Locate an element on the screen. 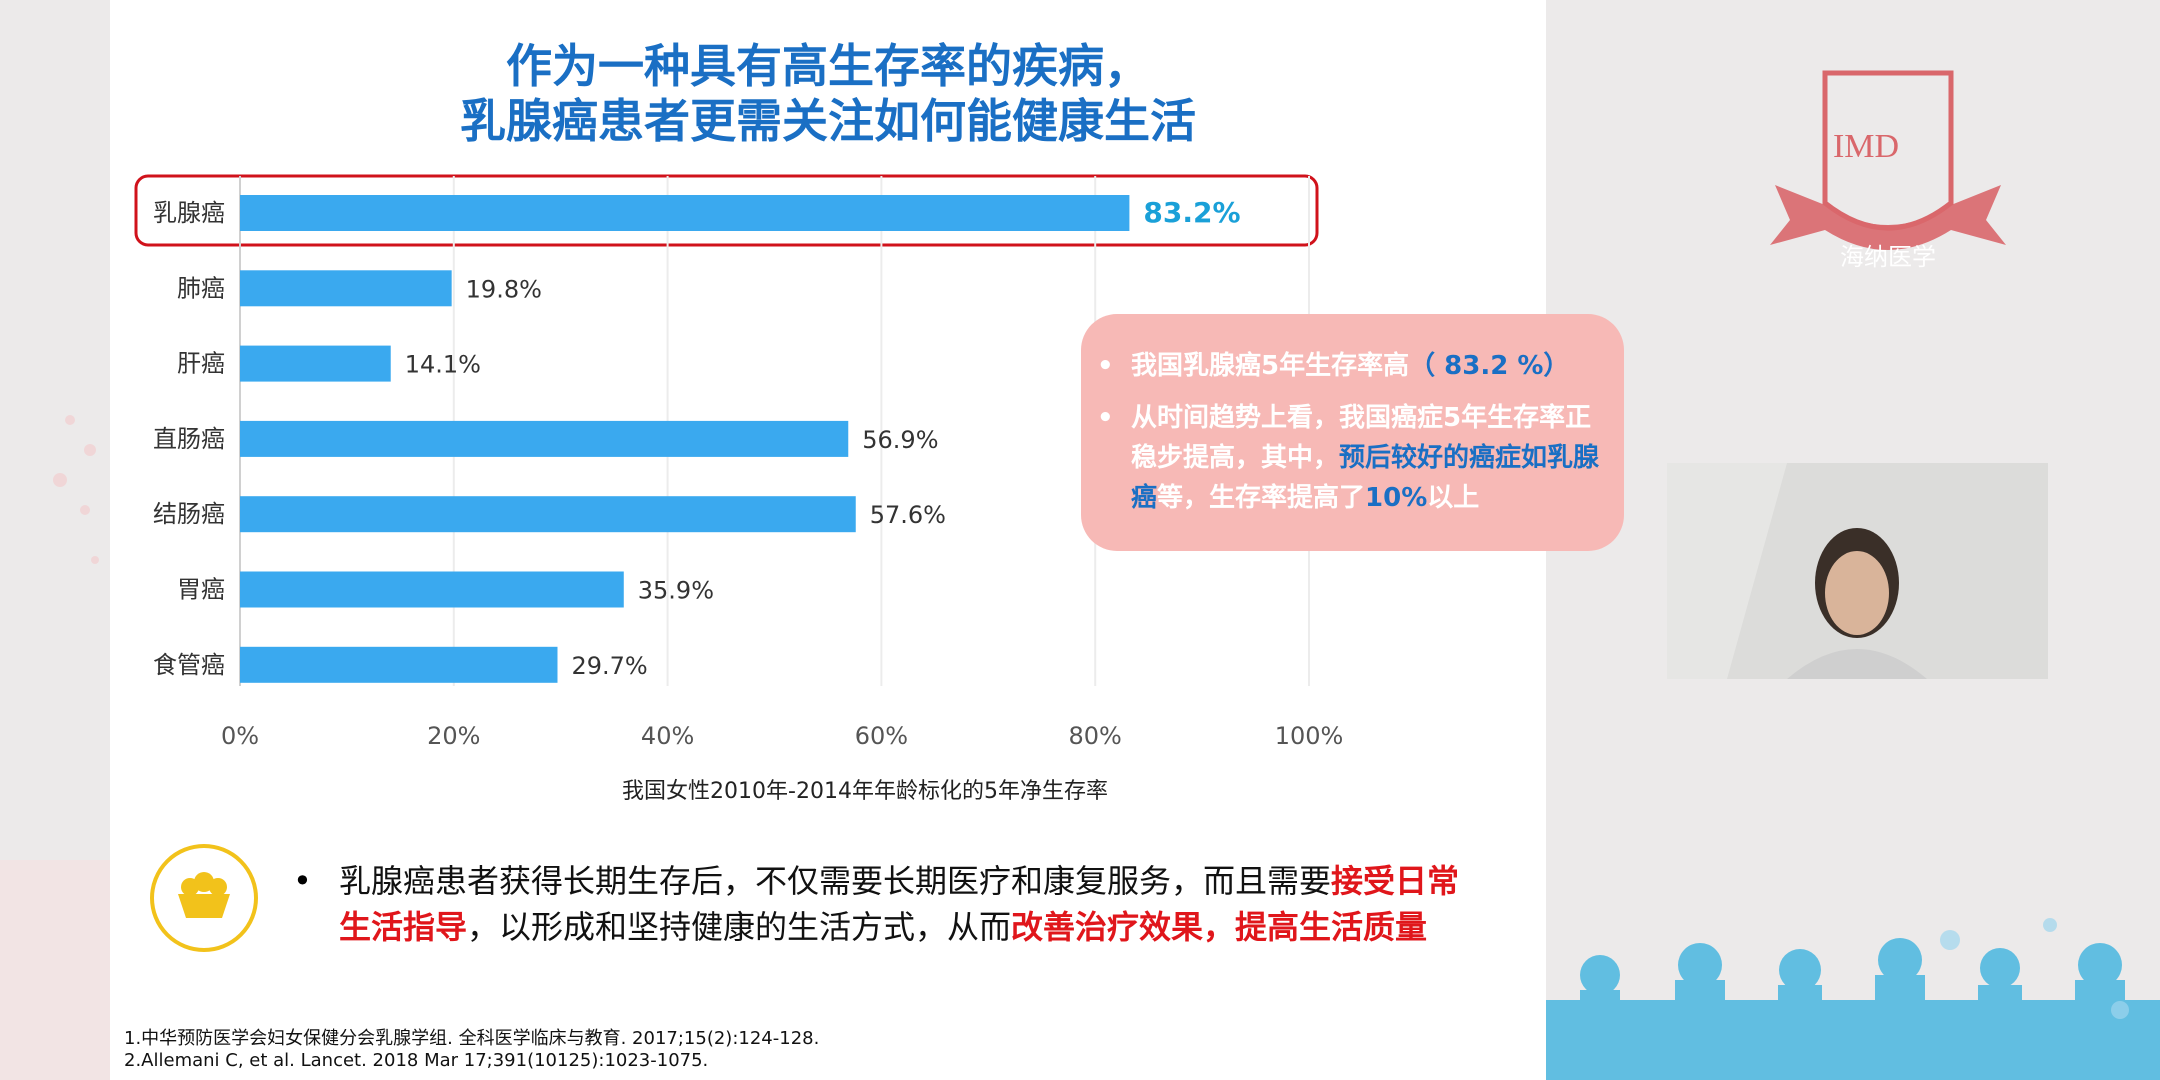 This screenshot has width=2160, height=1080. emphasis: 接受日常生活指导 is located at coordinates (899, 904).